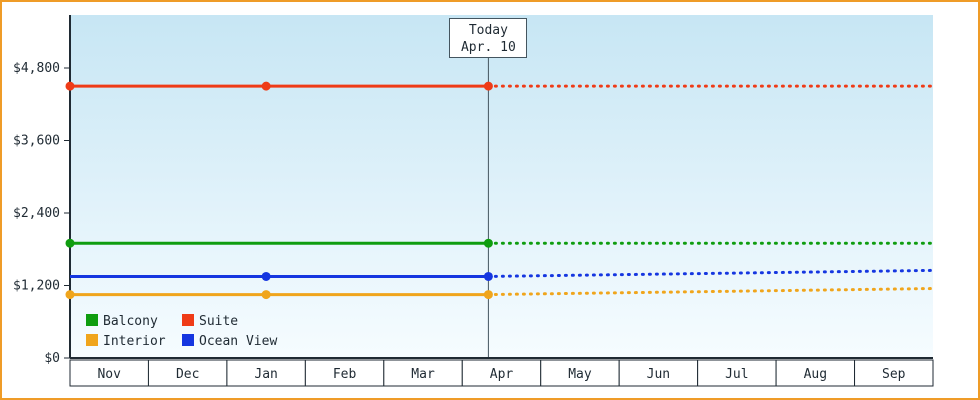  Describe the element at coordinates (710, 273) in the screenshot. I see `series-forecast-ocean-view` at that location.